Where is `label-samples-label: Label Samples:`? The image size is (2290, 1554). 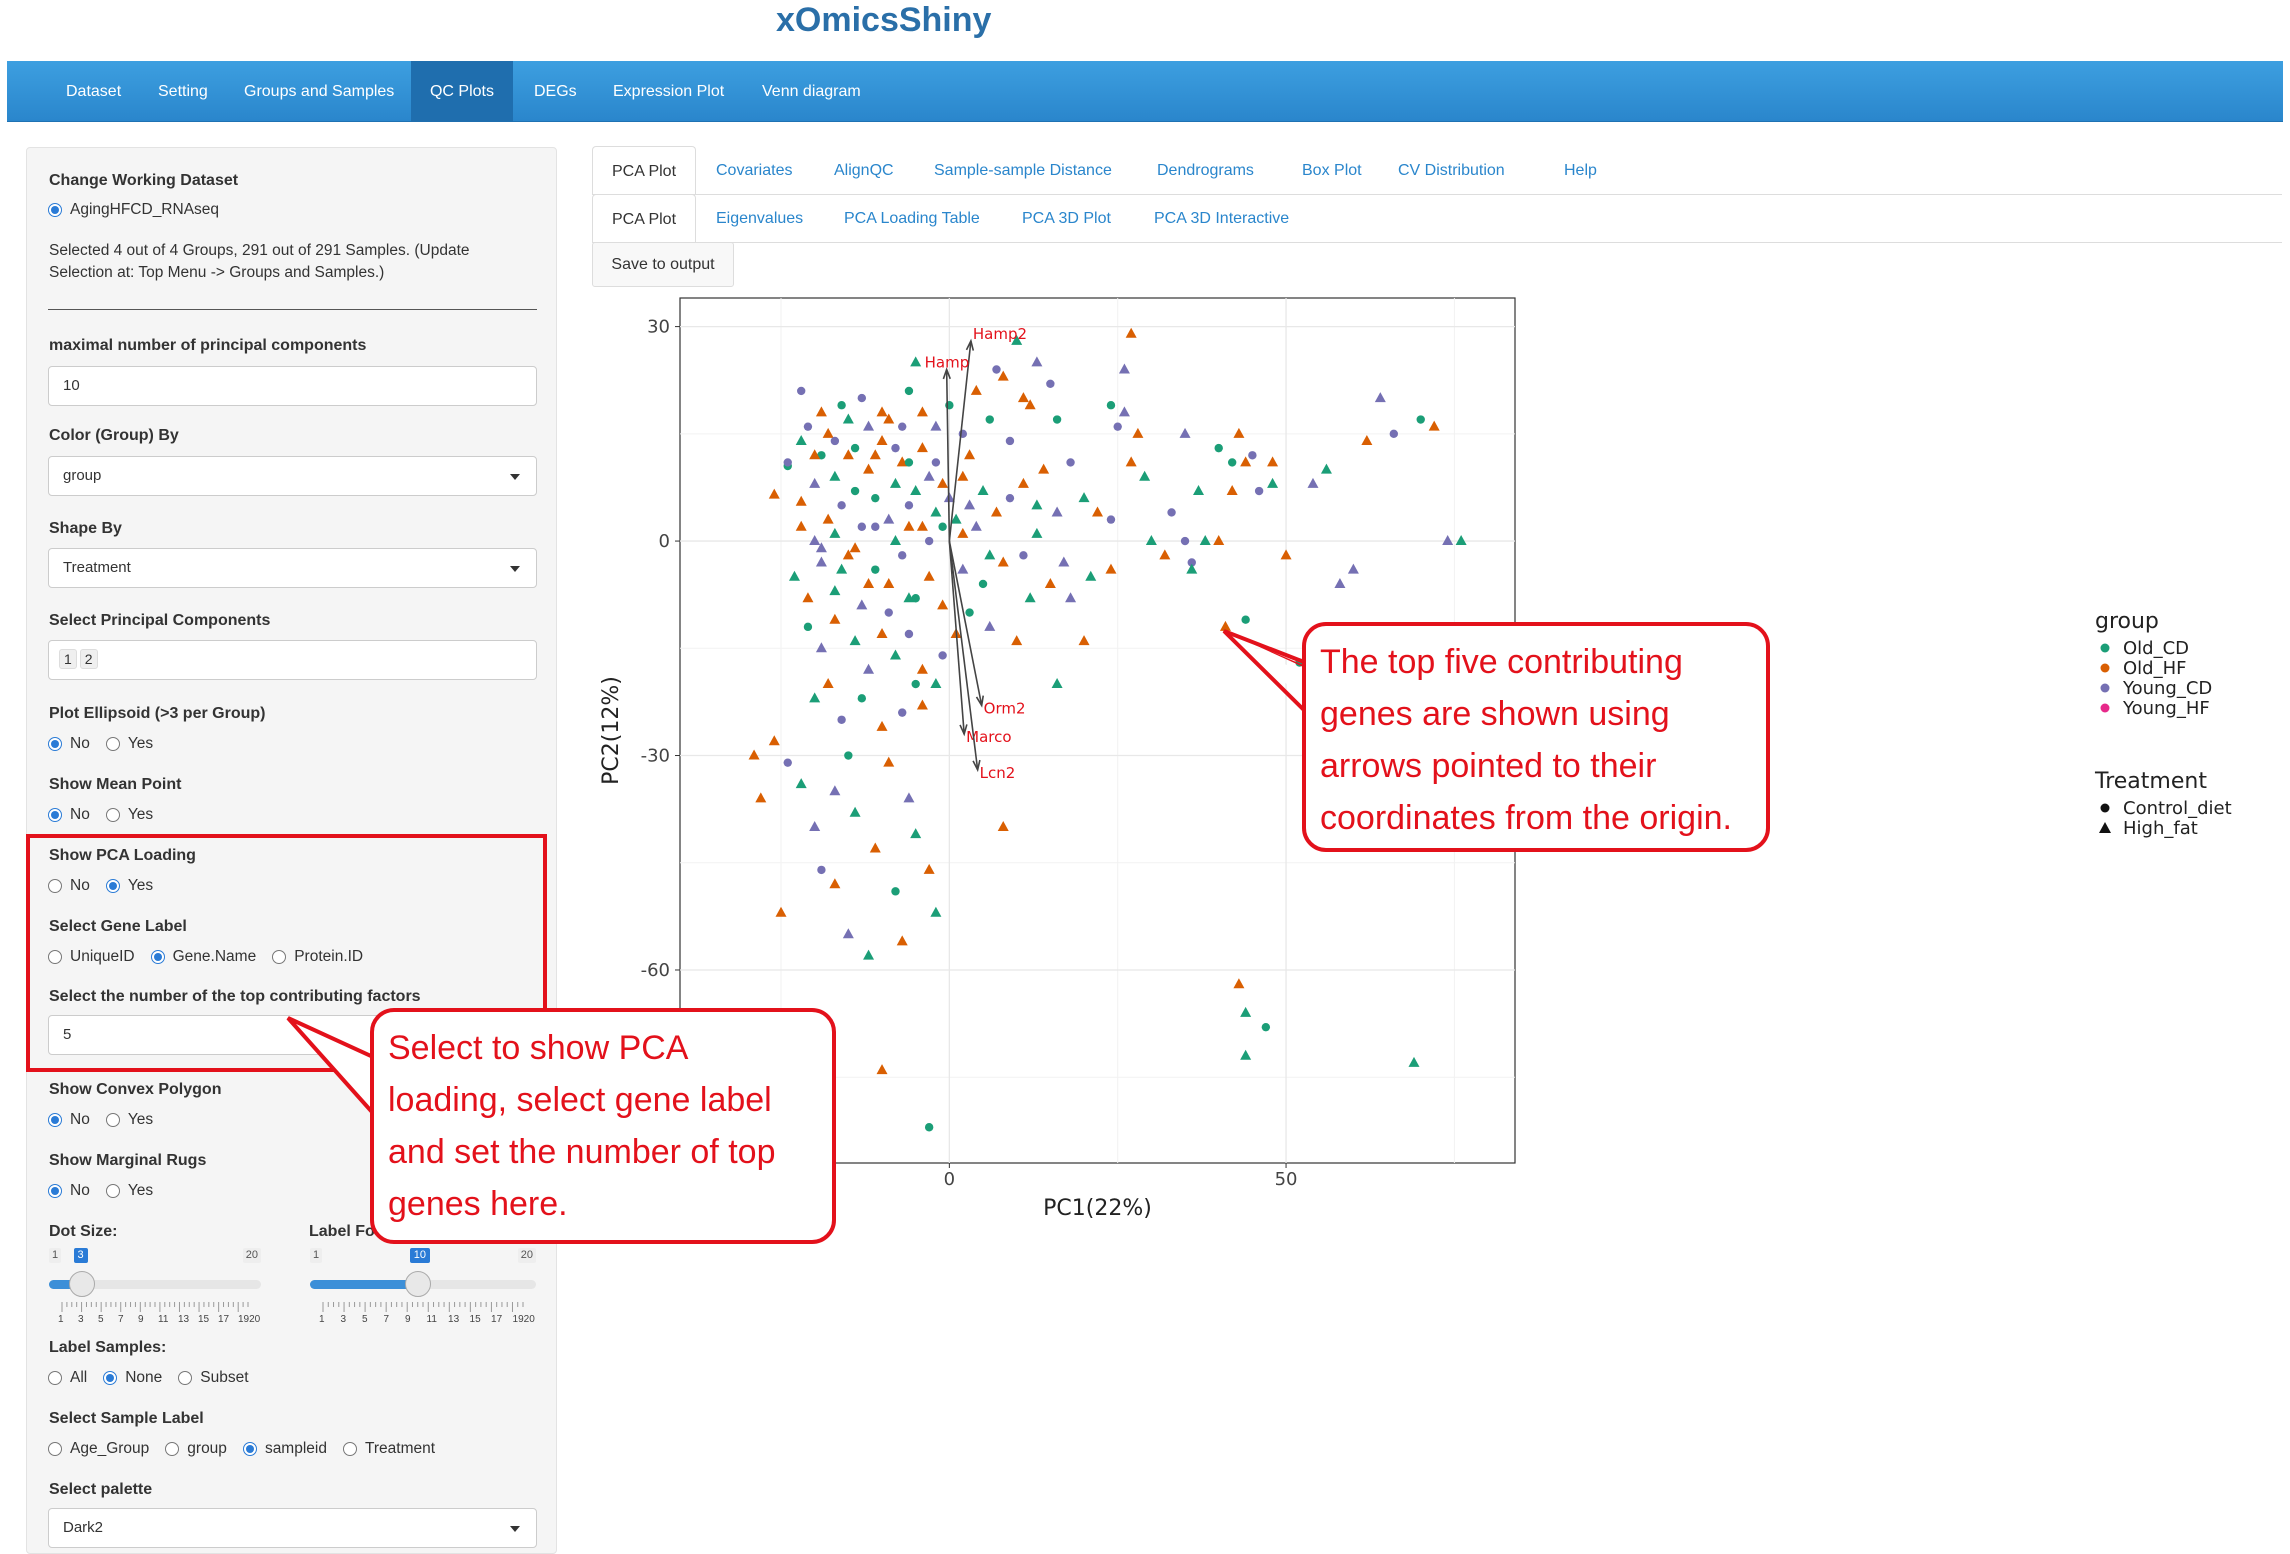
label-samples-label: Label Samples: is located at coordinates (108, 1347).